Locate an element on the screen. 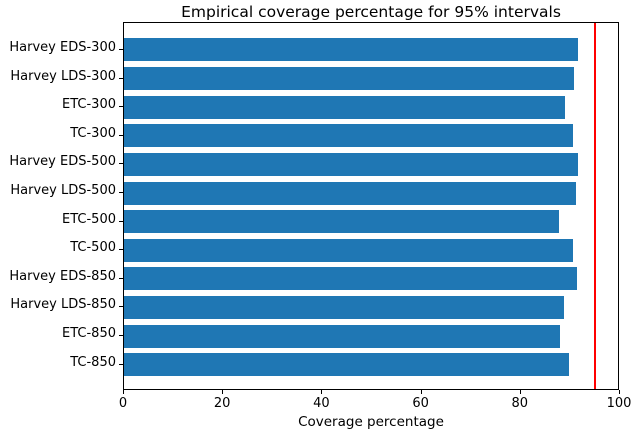  x-tick-label: 100 is located at coordinates (618, 403).